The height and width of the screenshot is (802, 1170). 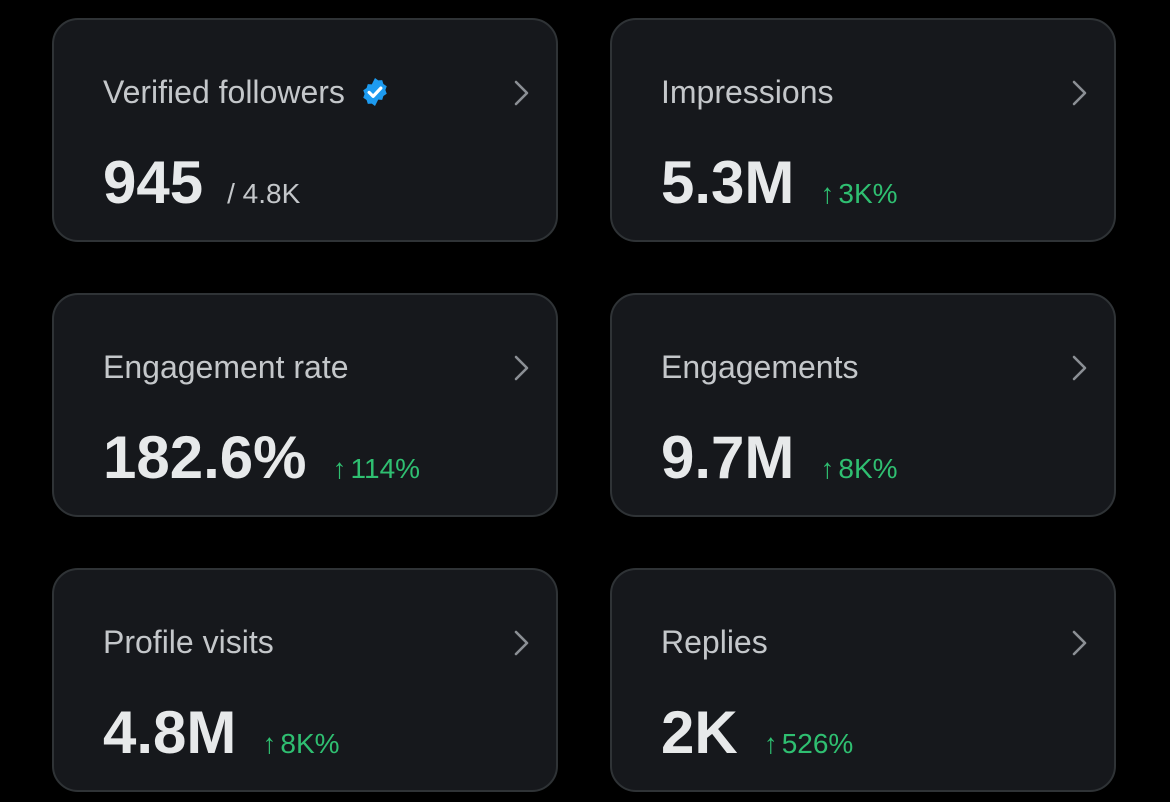 I want to click on metric-value: 9.7M, so click(x=728, y=457).